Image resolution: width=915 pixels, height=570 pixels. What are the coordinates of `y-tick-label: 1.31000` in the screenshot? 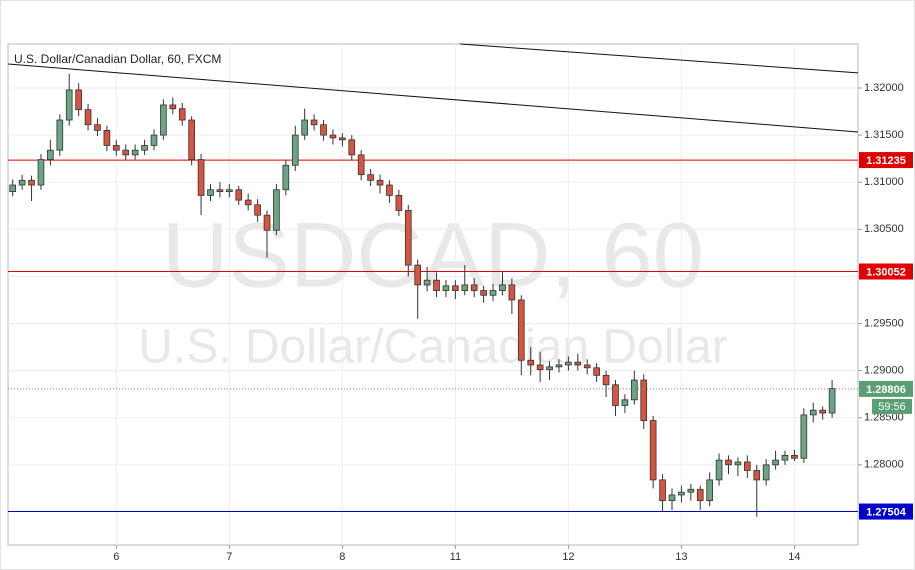 It's located at (884, 182).